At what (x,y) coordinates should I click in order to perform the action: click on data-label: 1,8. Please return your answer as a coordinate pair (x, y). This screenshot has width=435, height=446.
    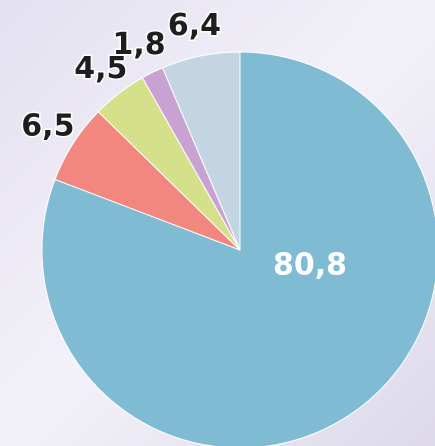
    Looking at the image, I should click on (138, 44).